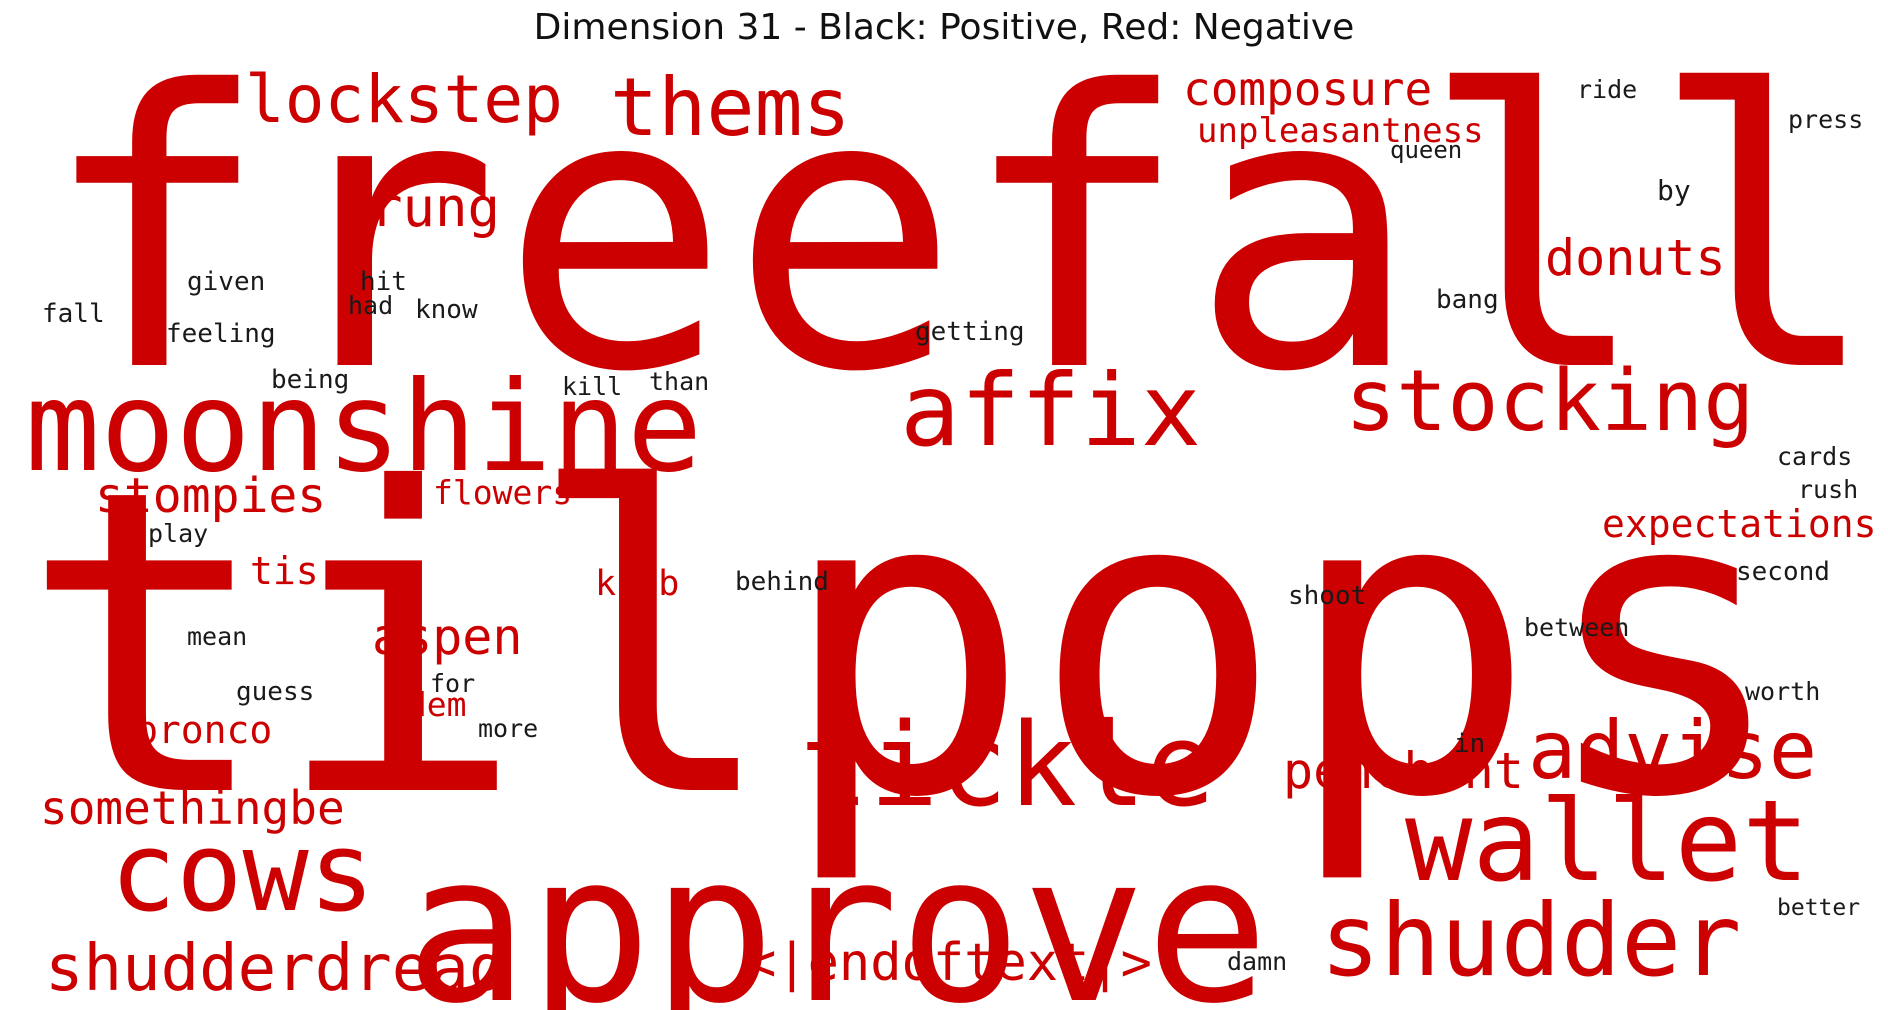 Image resolution: width=1888 pixels, height=1010 pixels. Describe the element at coordinates (275, 692) in the screenshot. I see `word-guess: guess` at that location.